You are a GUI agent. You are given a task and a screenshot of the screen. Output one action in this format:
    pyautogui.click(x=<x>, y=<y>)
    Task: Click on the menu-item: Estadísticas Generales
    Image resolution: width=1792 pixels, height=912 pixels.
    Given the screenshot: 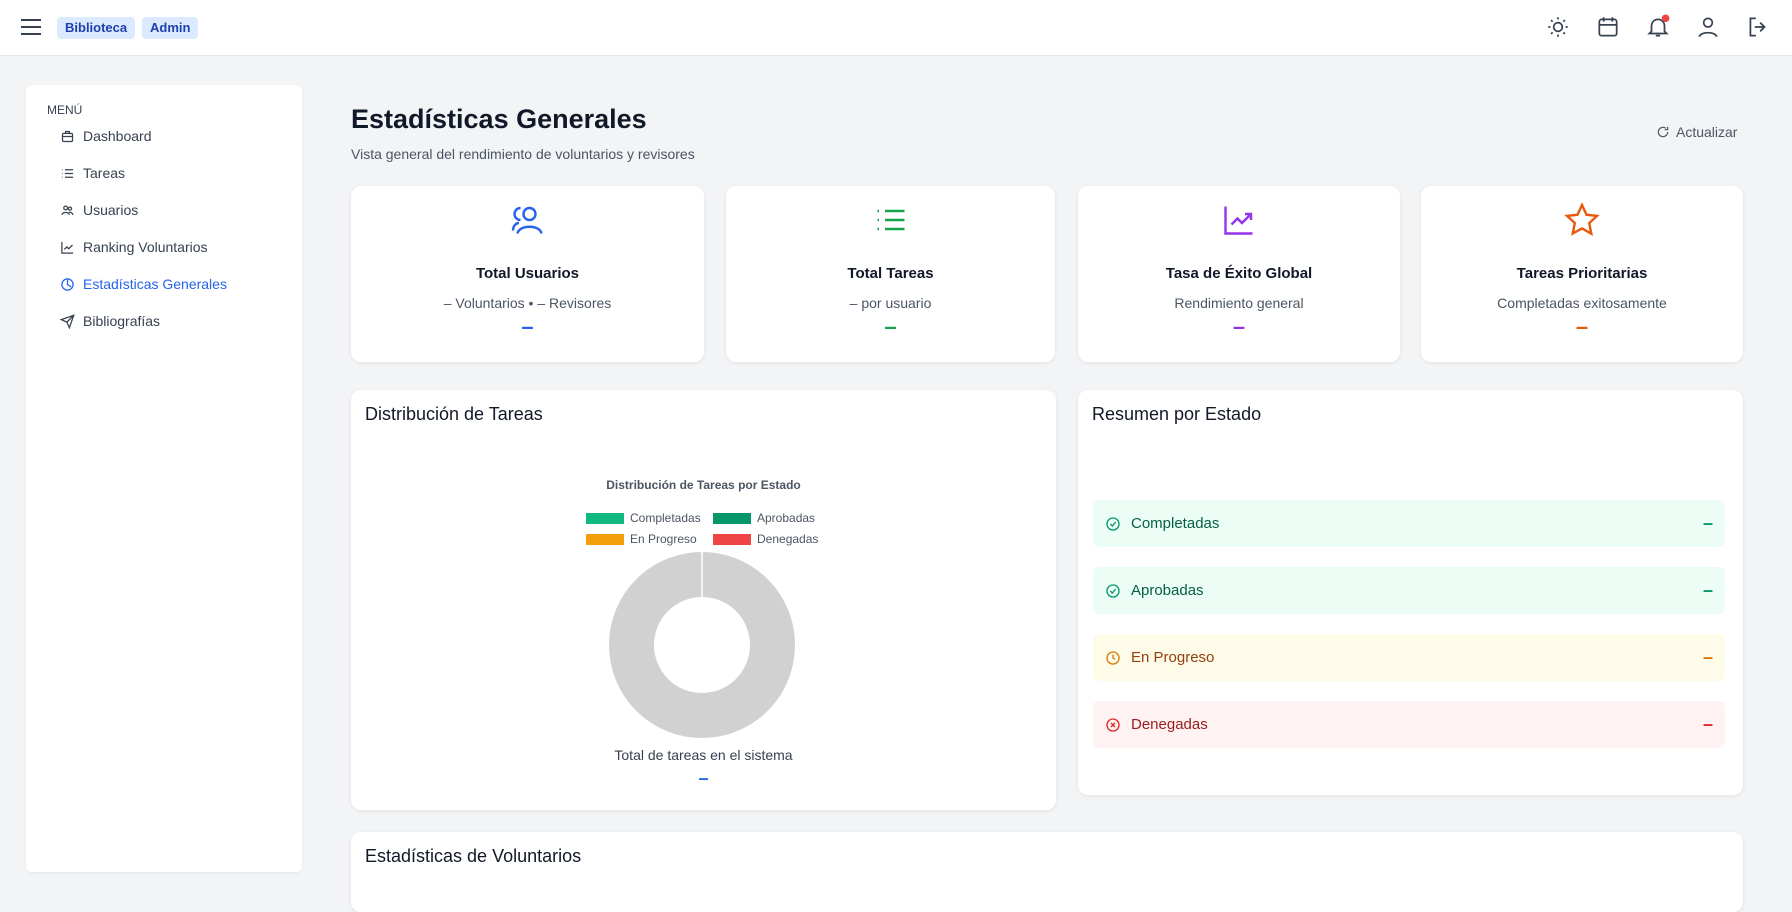 What is the action you would take?
    pyautogui.click(x=143, y=284)
    